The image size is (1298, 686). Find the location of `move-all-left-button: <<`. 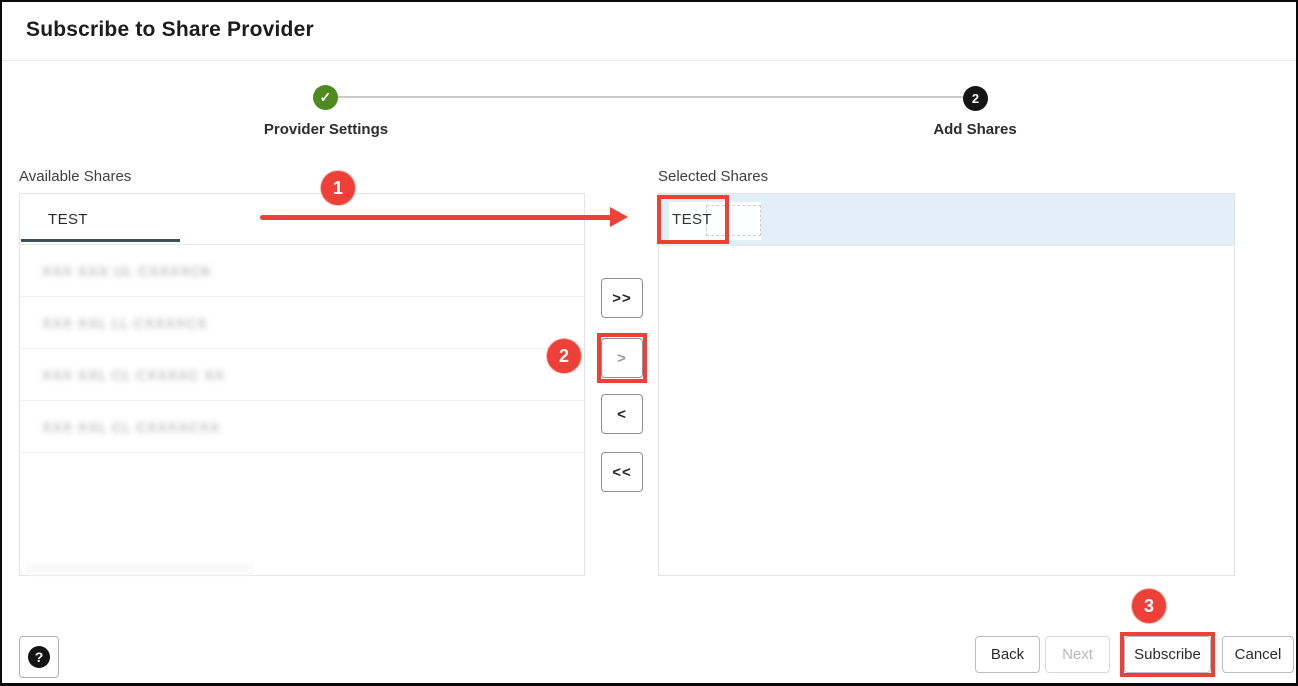

move-all-left-button: << is located at coordinates (622, 472).